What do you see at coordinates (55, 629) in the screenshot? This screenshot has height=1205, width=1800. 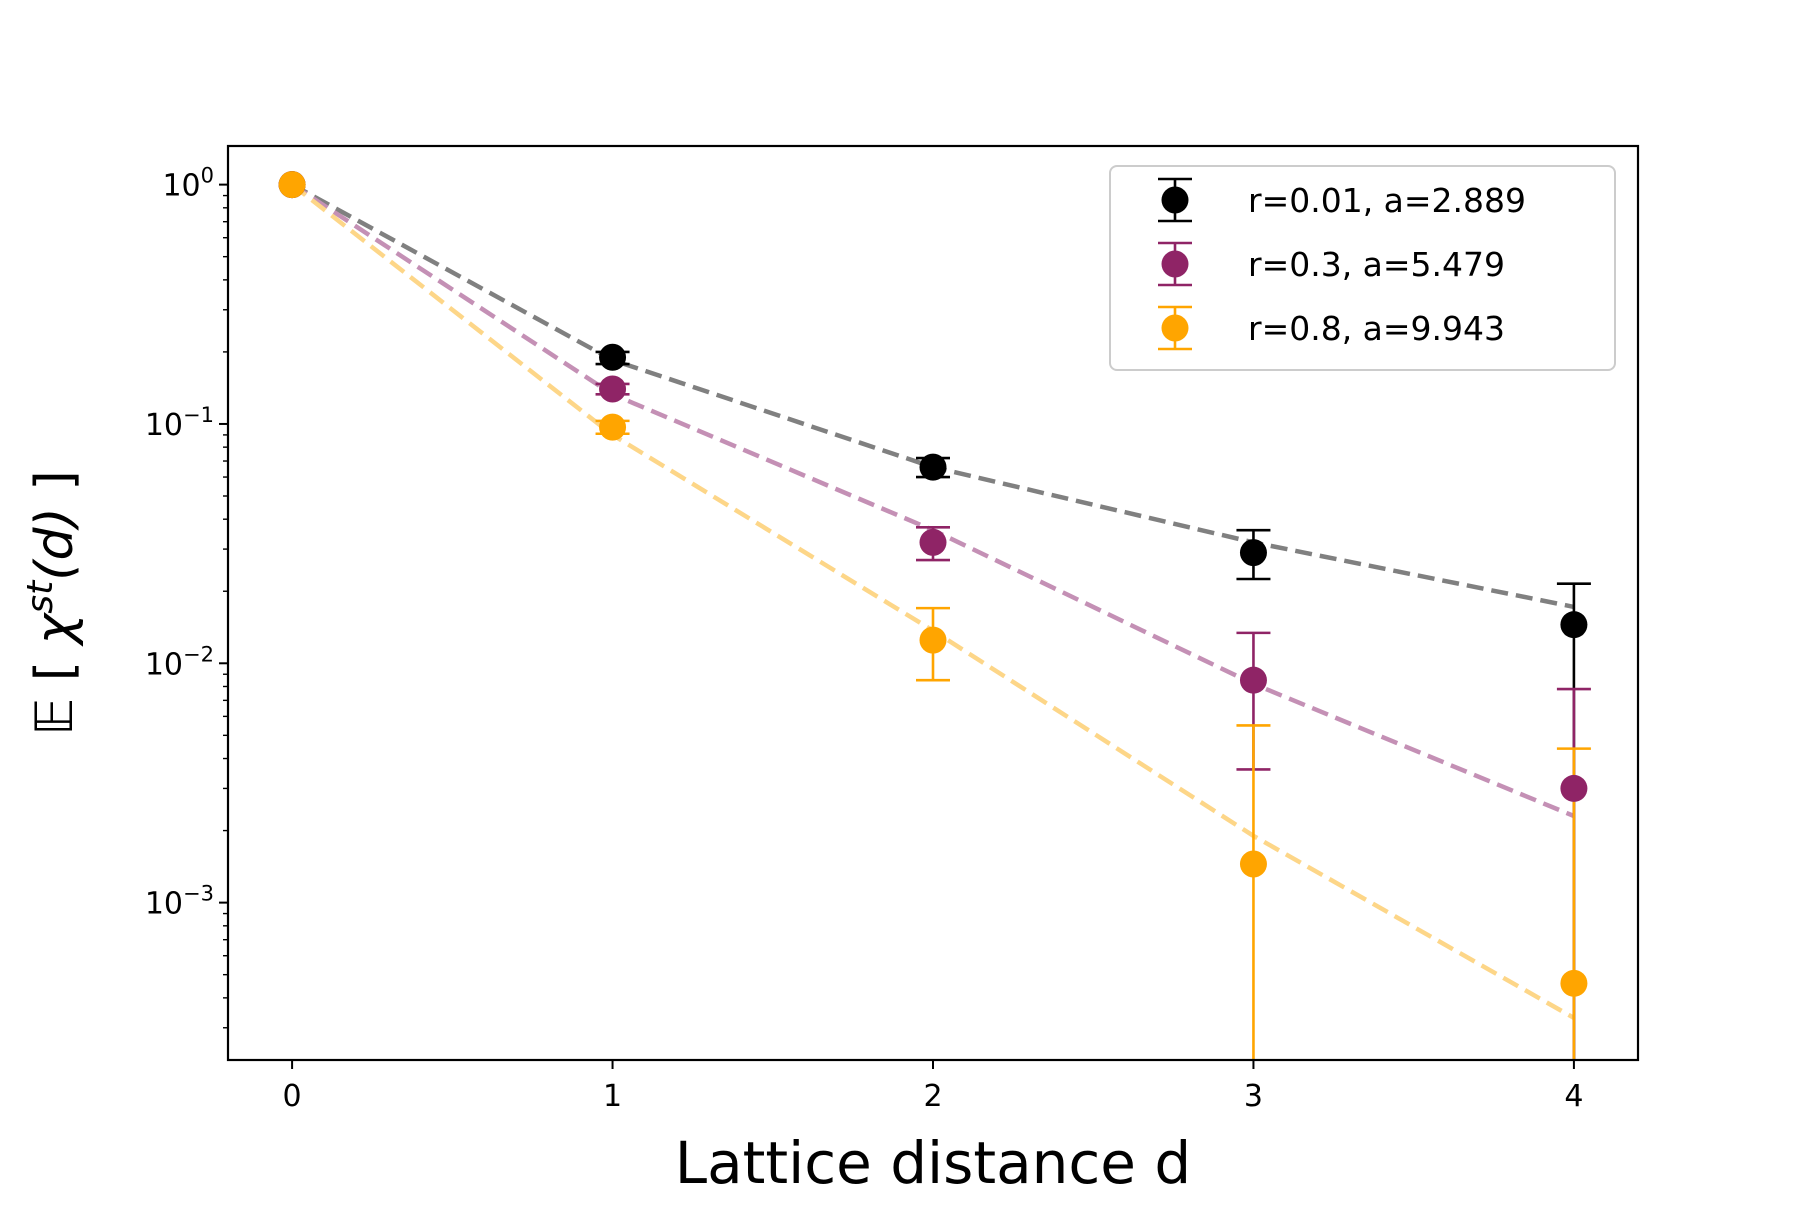 I see `y-axis-label-symbol: χ` at bounding box center [55, 629].